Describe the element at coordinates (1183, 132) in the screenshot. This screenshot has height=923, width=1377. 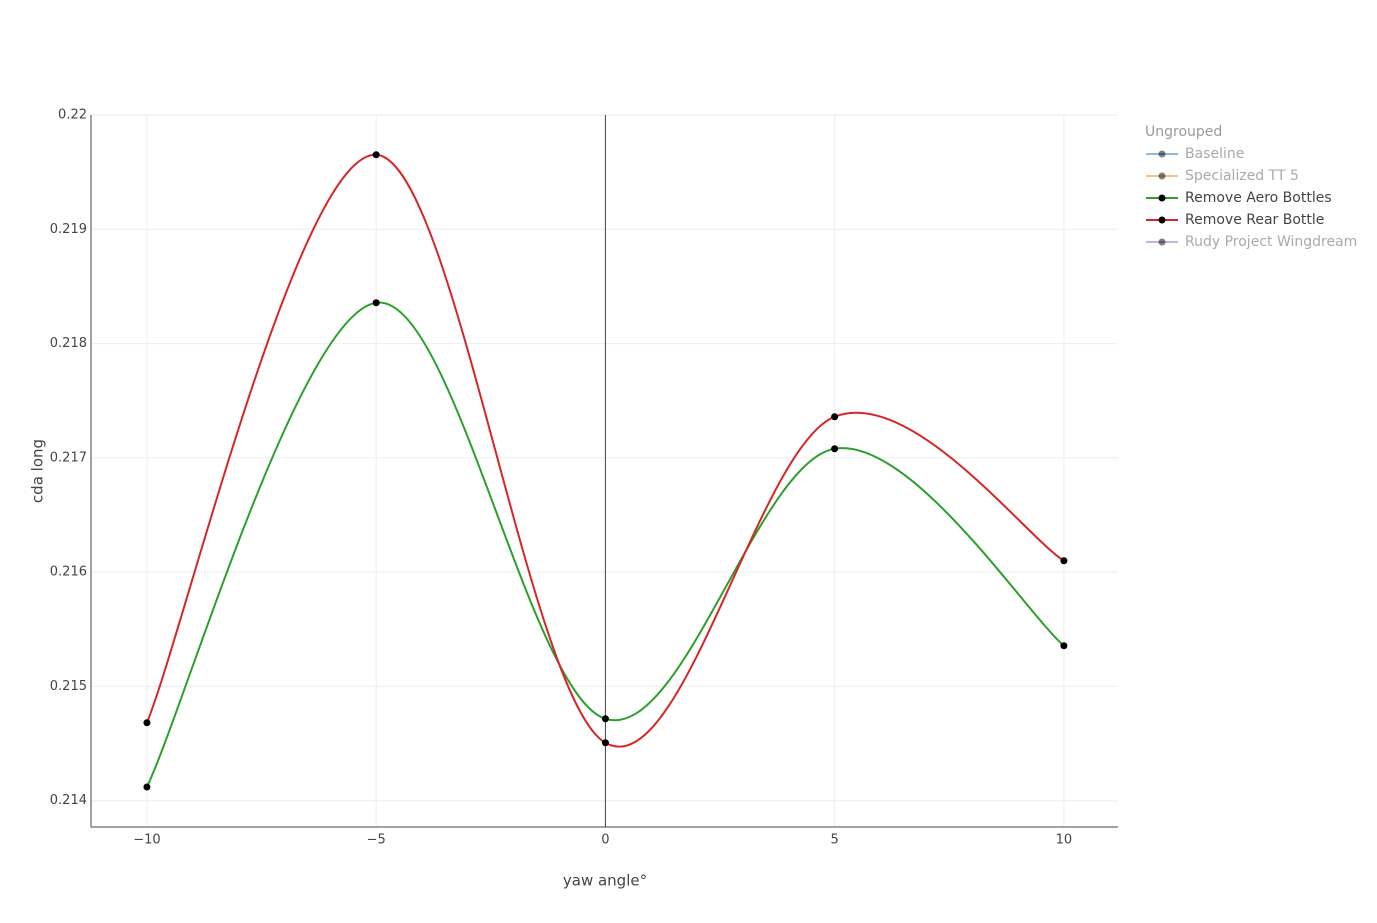
I see `legend-title: Ungrouped` at that location.